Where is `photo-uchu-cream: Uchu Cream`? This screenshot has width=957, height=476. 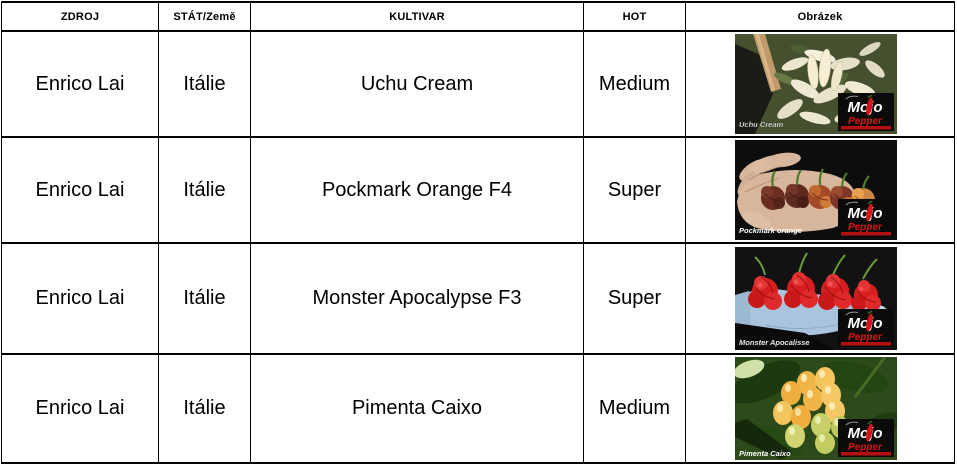 photo-uchu-cream: Uchu Cream is located at coordinates (816, 84).